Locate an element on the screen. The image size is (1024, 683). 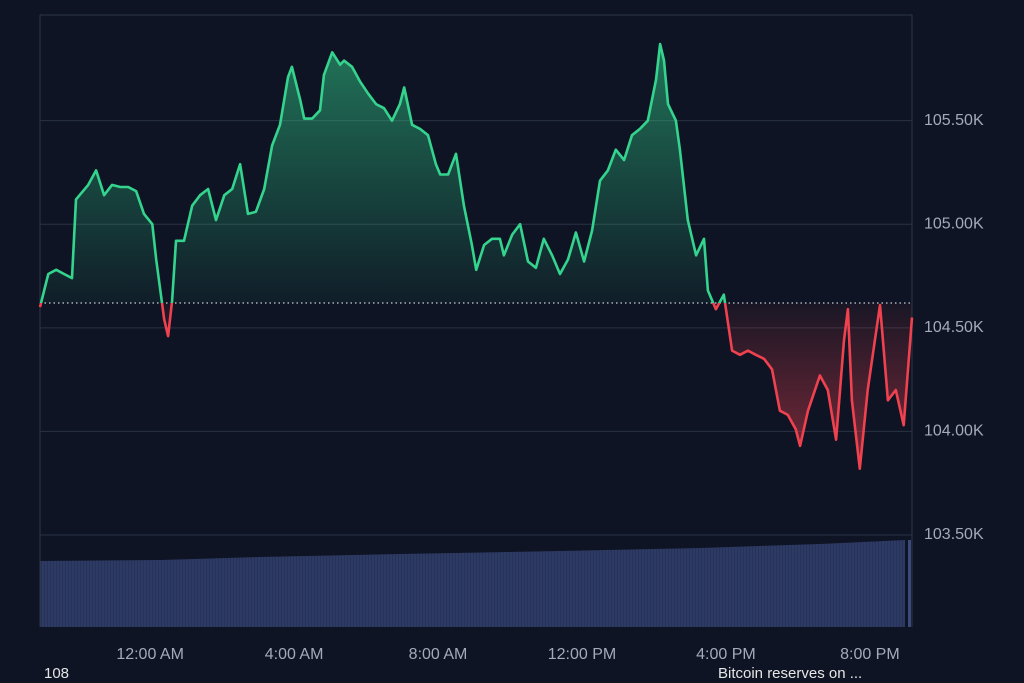
y-tick-label: 103.50K is located at coordinates (954, 534).